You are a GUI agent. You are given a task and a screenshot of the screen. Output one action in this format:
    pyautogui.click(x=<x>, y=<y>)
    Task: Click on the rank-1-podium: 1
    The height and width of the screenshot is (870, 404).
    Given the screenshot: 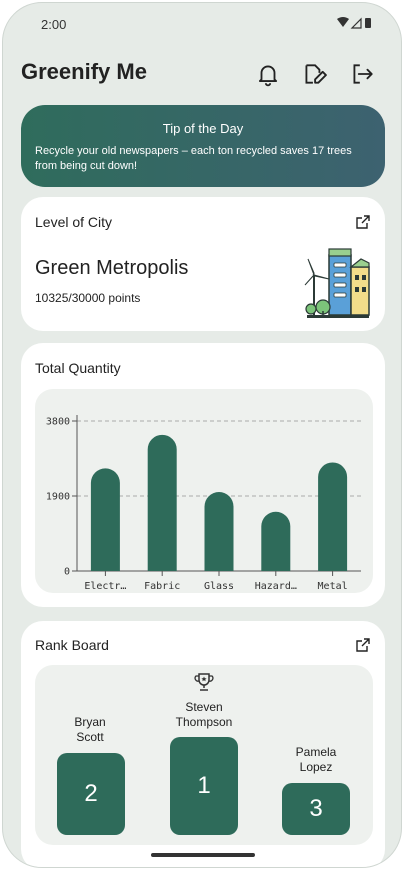 What is the action you would take?
    pyautogui.click(x=204, y=786)
    